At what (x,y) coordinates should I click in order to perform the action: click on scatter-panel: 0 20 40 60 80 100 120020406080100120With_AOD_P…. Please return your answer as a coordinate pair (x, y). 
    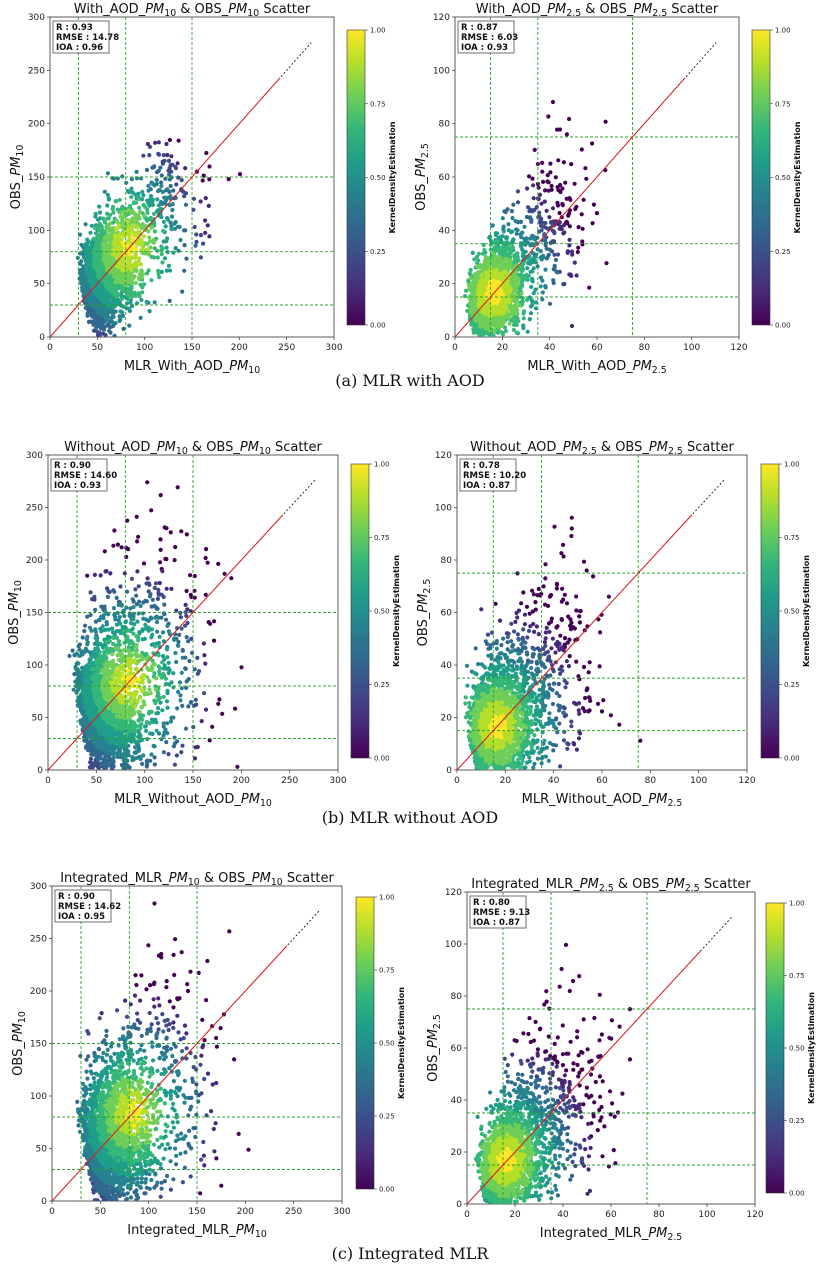
    Looking at the image, I should click on (608, 189).